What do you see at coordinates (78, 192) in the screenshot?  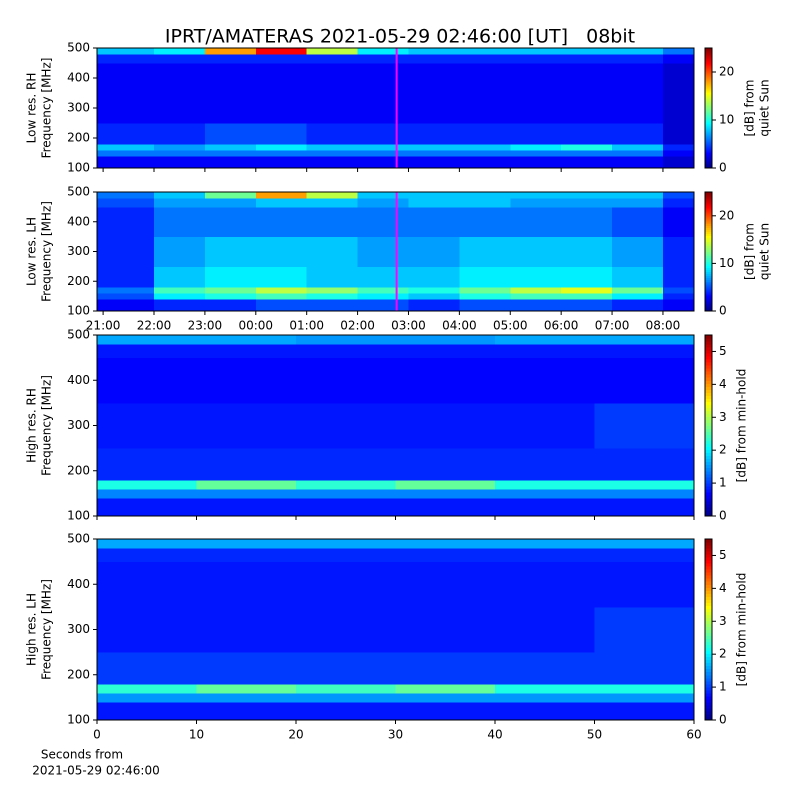 I see `y-tick-label: 500` at bounding box center [78, 192].